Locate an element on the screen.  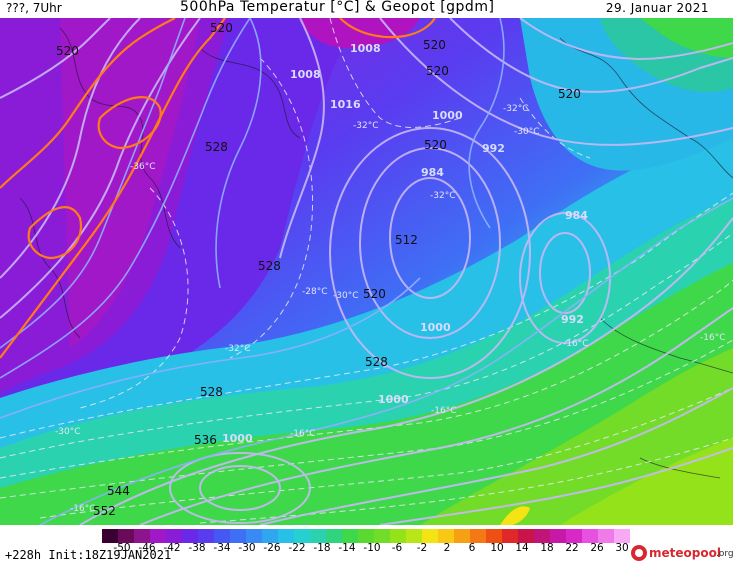
temp-label: -28°C is located at coordinates (314, 292).